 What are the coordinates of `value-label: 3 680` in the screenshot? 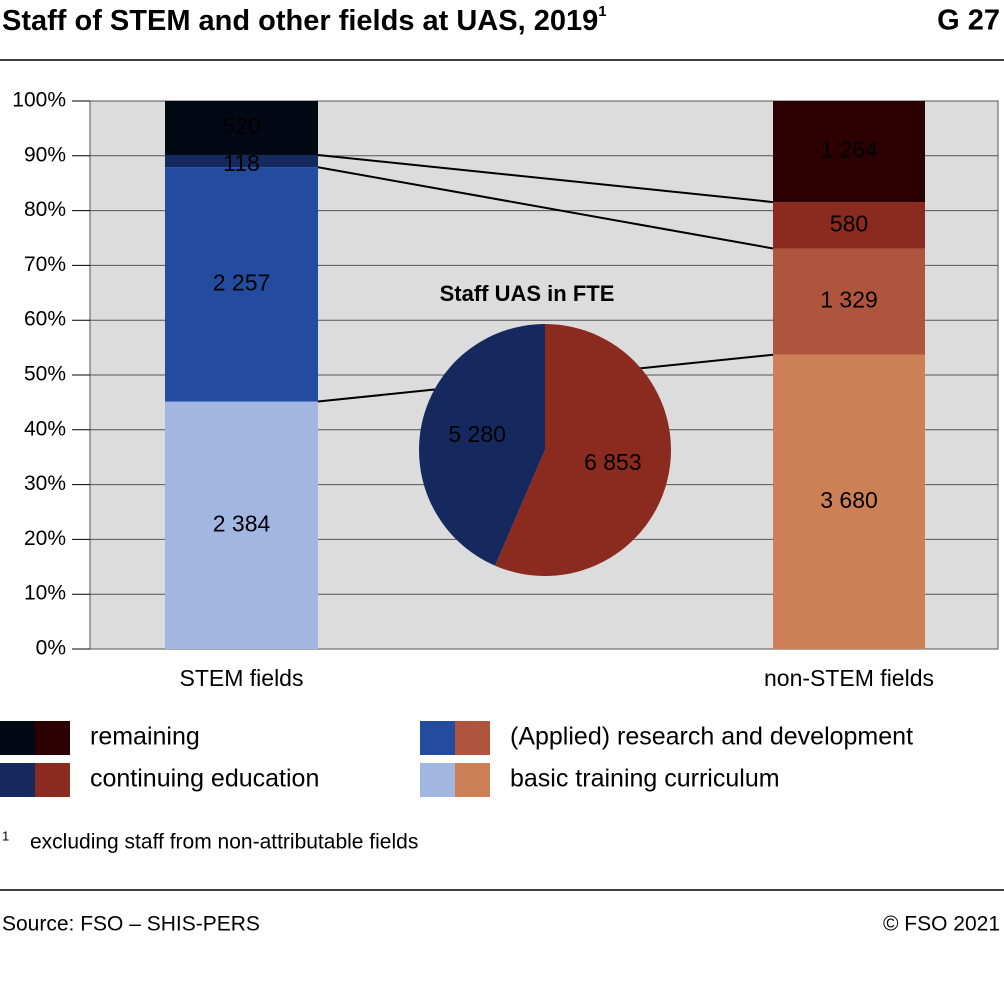 It's located at (849, 500).